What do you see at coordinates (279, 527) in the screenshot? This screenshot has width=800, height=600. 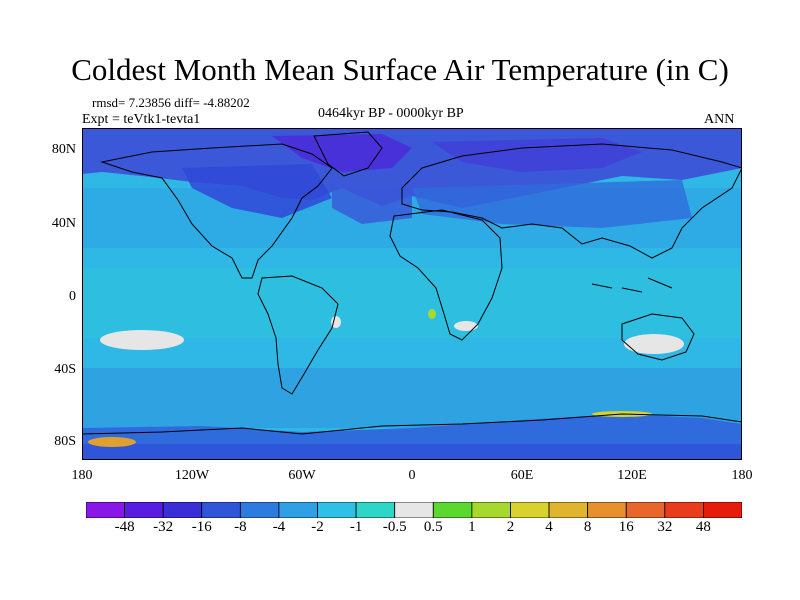 I see `colorbar-tick-label: -4` at bounding box center [279, 527].